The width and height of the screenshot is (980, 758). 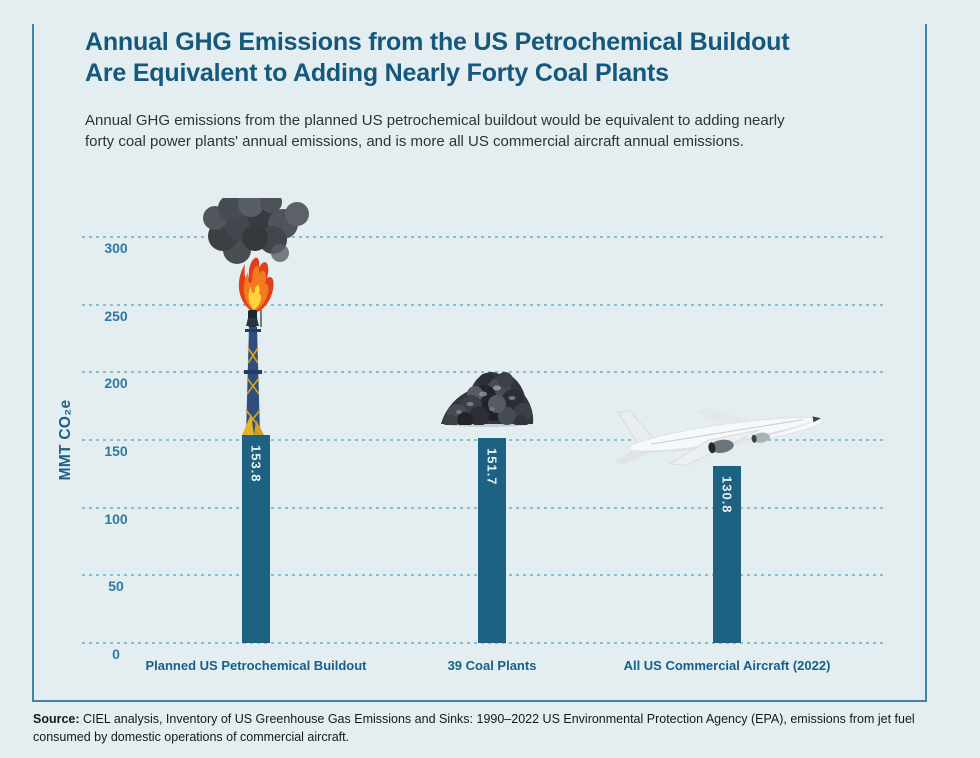 What do you see at coordinates (116, 518) in the screenshot?
I see `y-tick-label-100: 100` at bounding box center [116, 518].